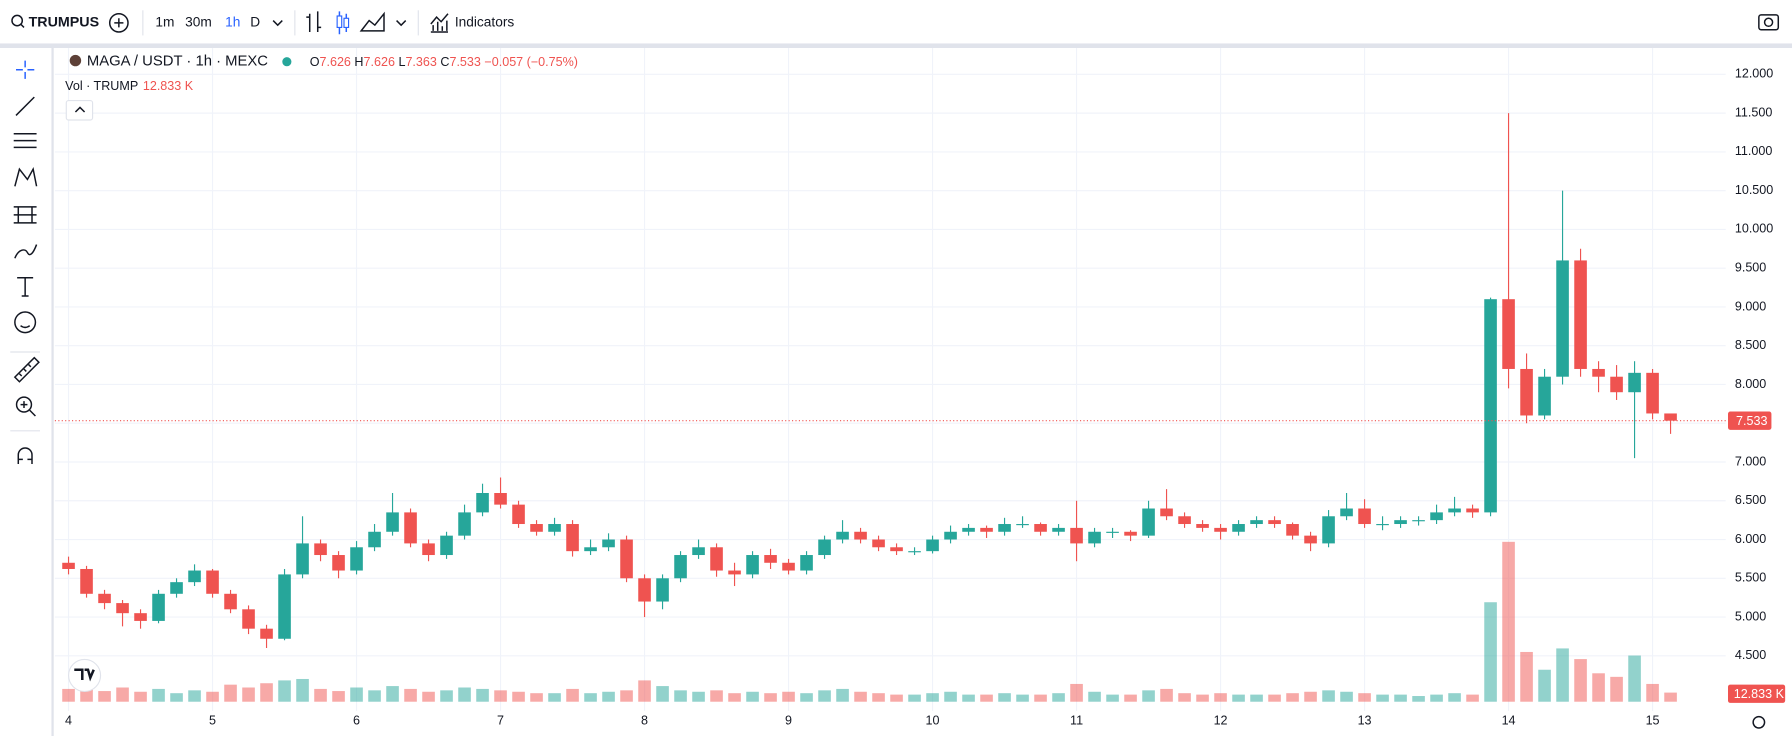 Image resolution: width=1792 pixels, height=736 pixels. What do you see at coordinates (644, 720) in the screenshot?
I see `x-tick-label: 8` at bounding box center [644, 720].